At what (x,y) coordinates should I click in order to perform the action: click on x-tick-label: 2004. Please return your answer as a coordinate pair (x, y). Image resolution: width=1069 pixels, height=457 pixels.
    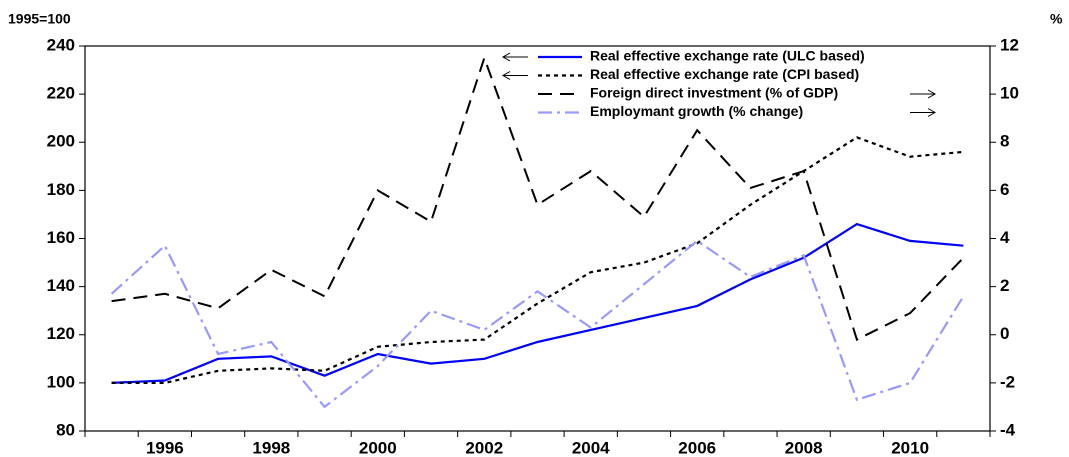
    Looking at the image, I should click on (591, 447).